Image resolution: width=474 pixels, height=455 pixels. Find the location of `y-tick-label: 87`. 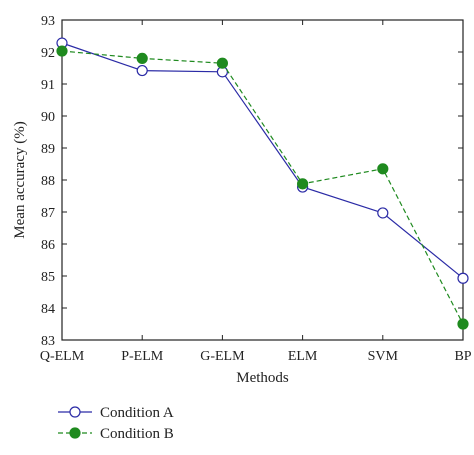

y-tick-label: 87 is located at coordinates (48, 213).